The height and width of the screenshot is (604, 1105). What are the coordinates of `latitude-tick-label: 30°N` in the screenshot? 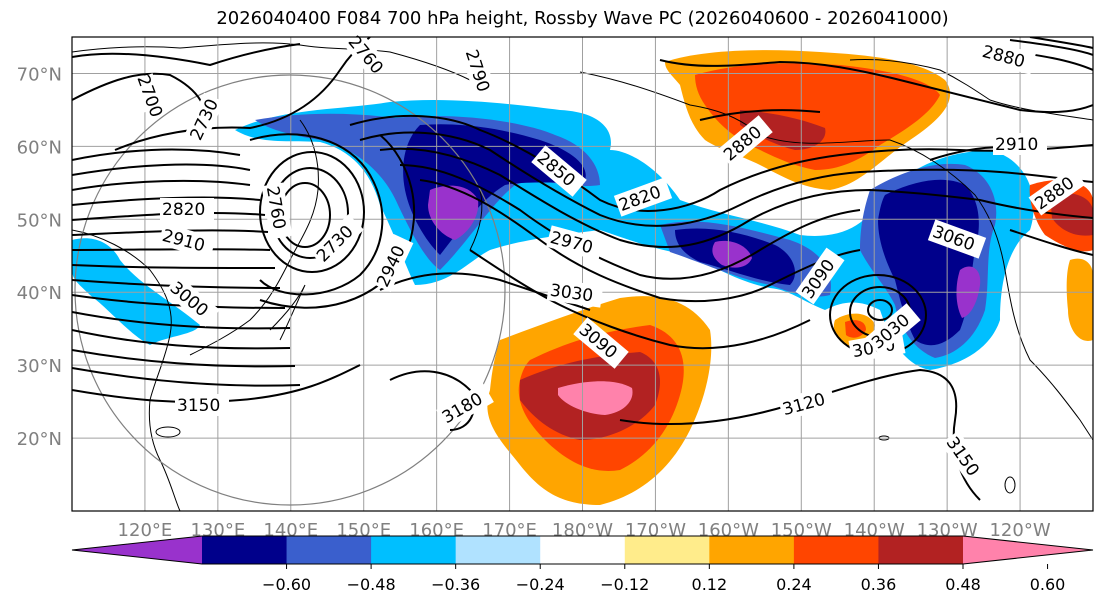 It's located at (39, 366).